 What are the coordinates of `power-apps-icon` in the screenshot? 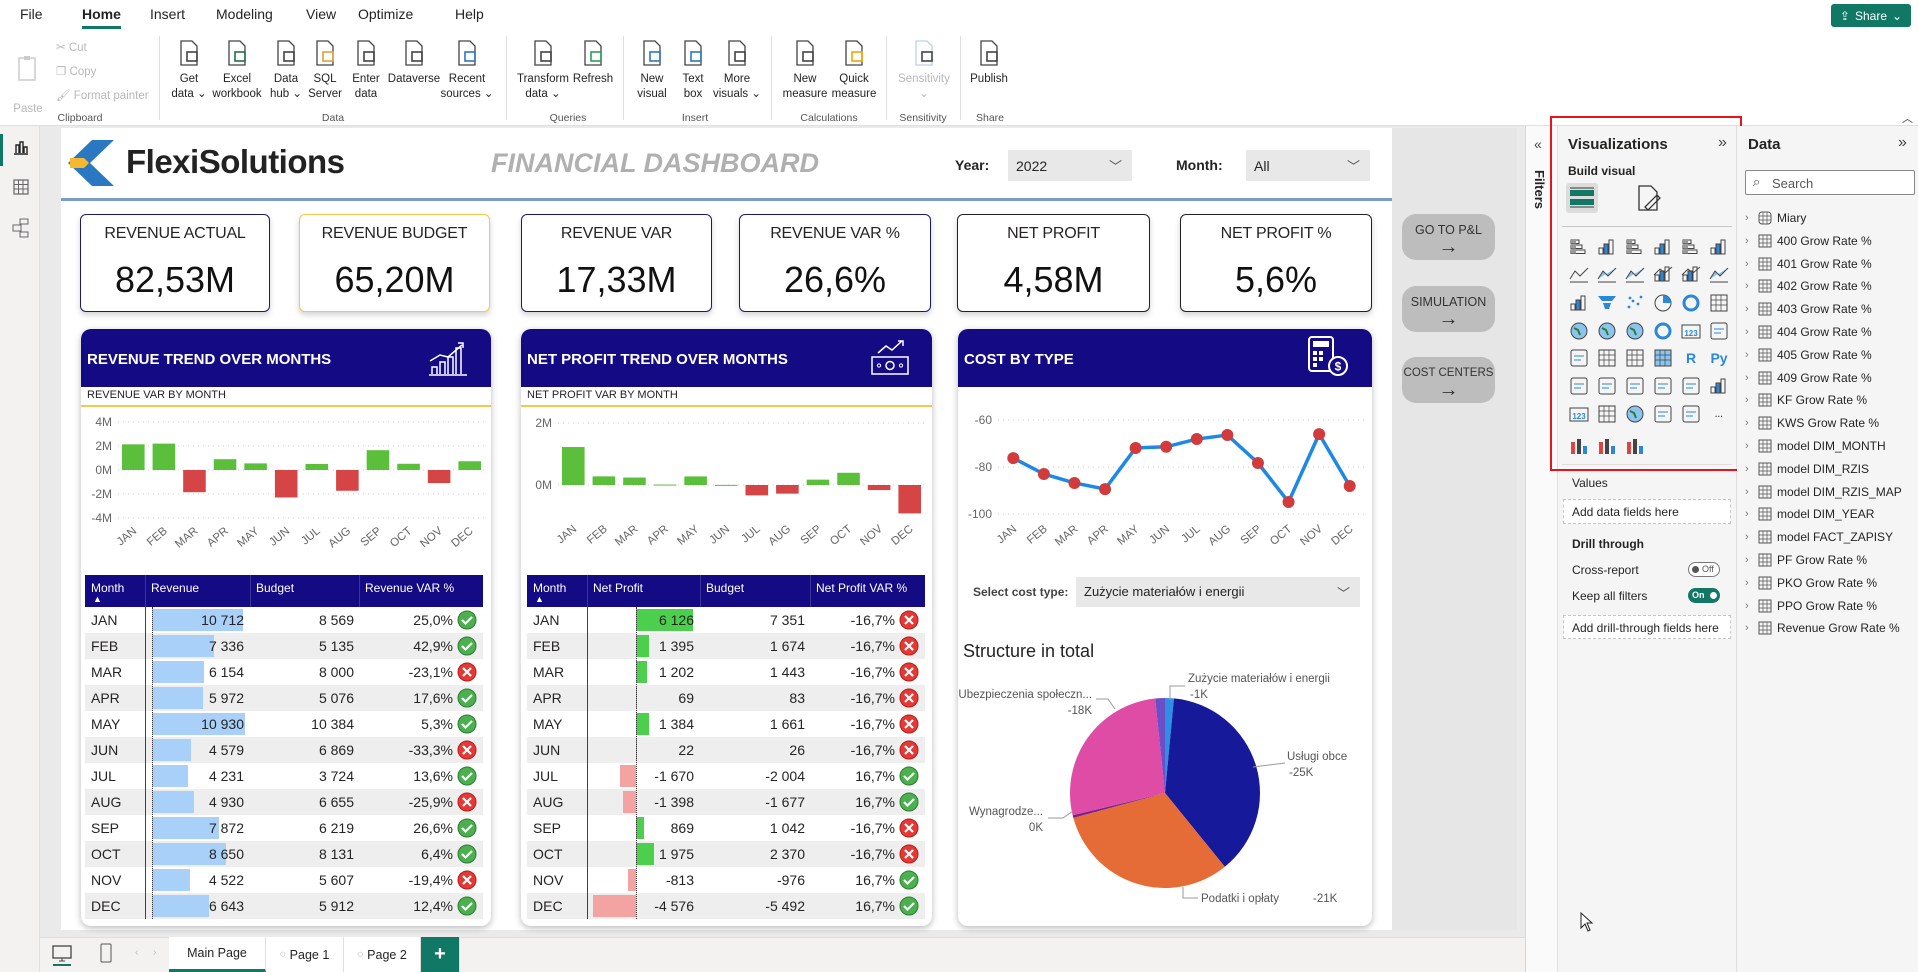 It's located at (1663, 414).